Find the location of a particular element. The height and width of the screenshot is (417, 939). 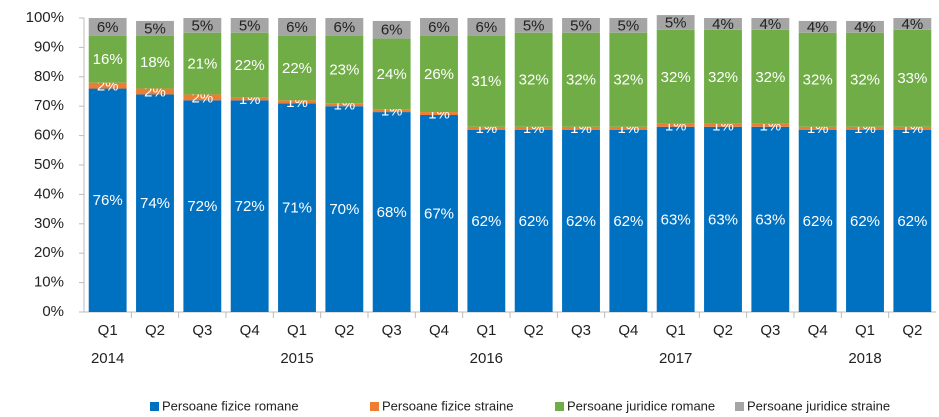

x-group-label: 2014 is located at coordinates (107, 358).